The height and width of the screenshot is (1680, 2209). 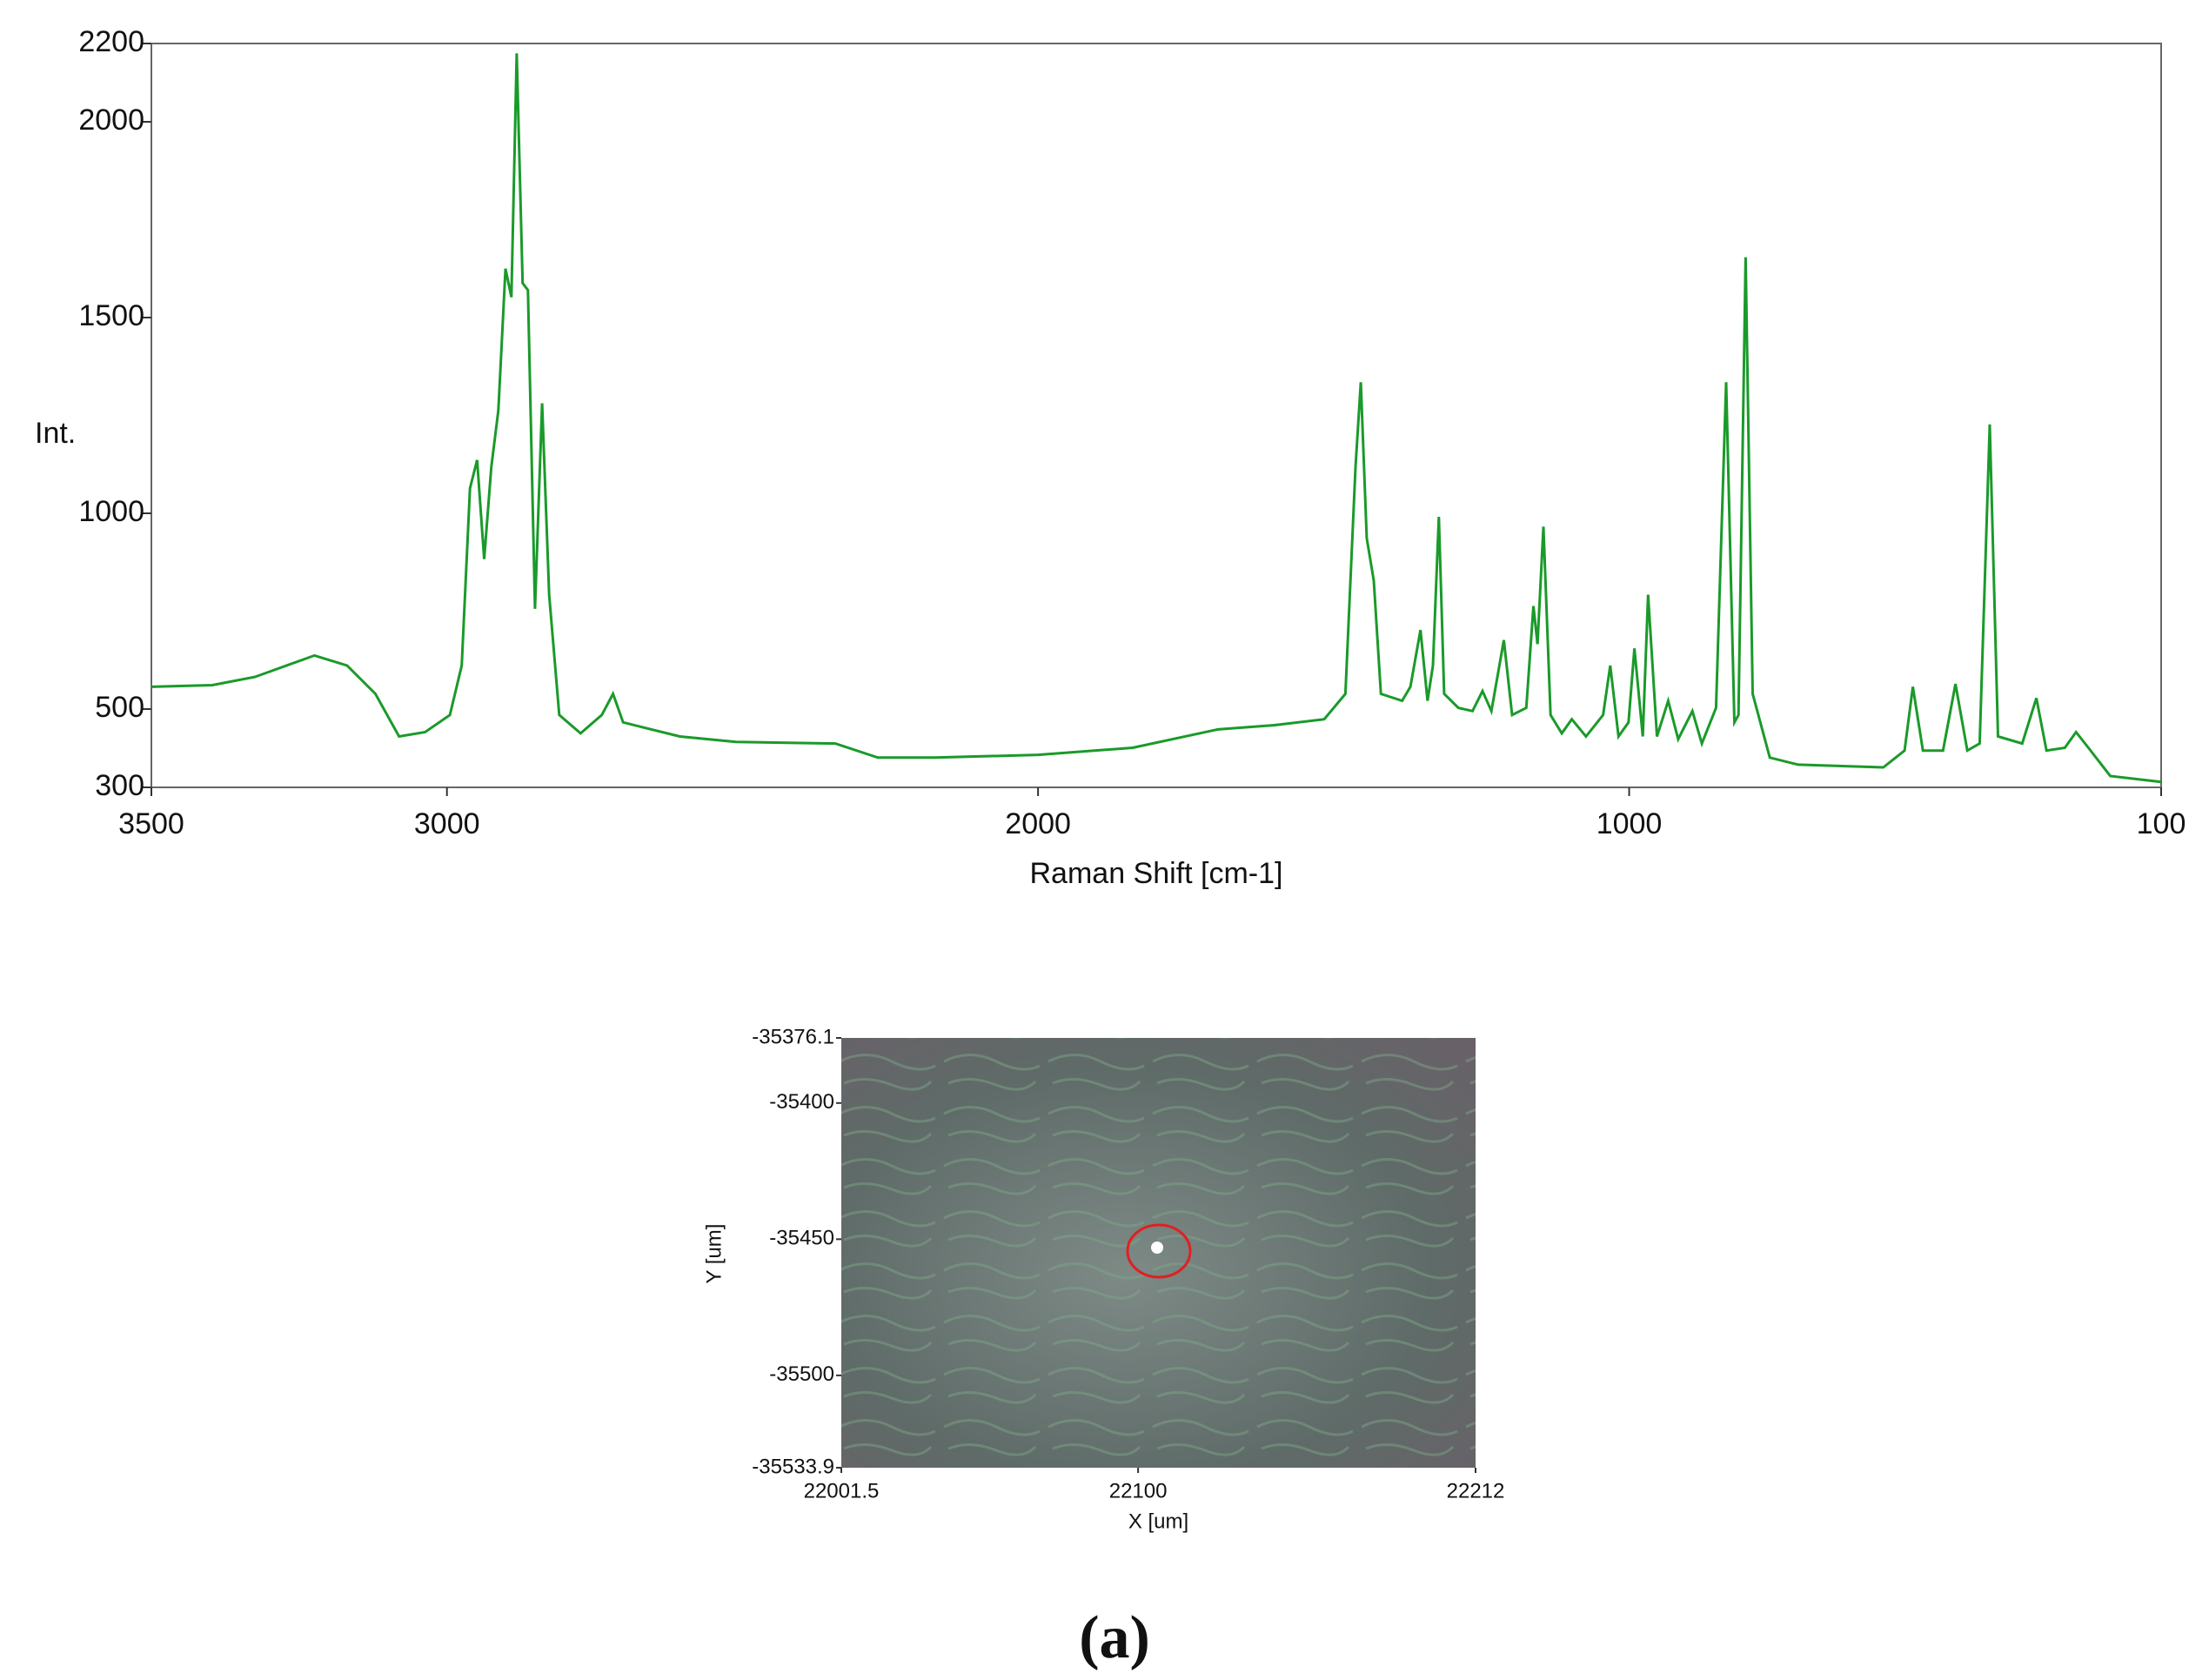 What do you see at coordinates (1157, 1248) in the screenshot?
I see `laser-spot` at bounding box center [1157, 1248].